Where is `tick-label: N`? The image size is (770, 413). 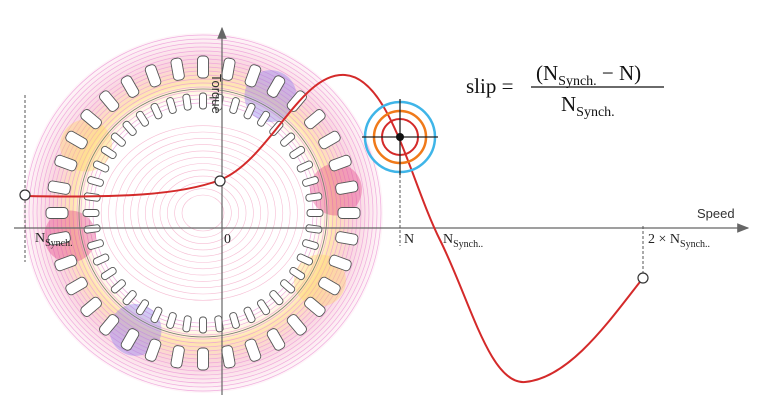 tick-label: N is located at coordinates (409, 239).